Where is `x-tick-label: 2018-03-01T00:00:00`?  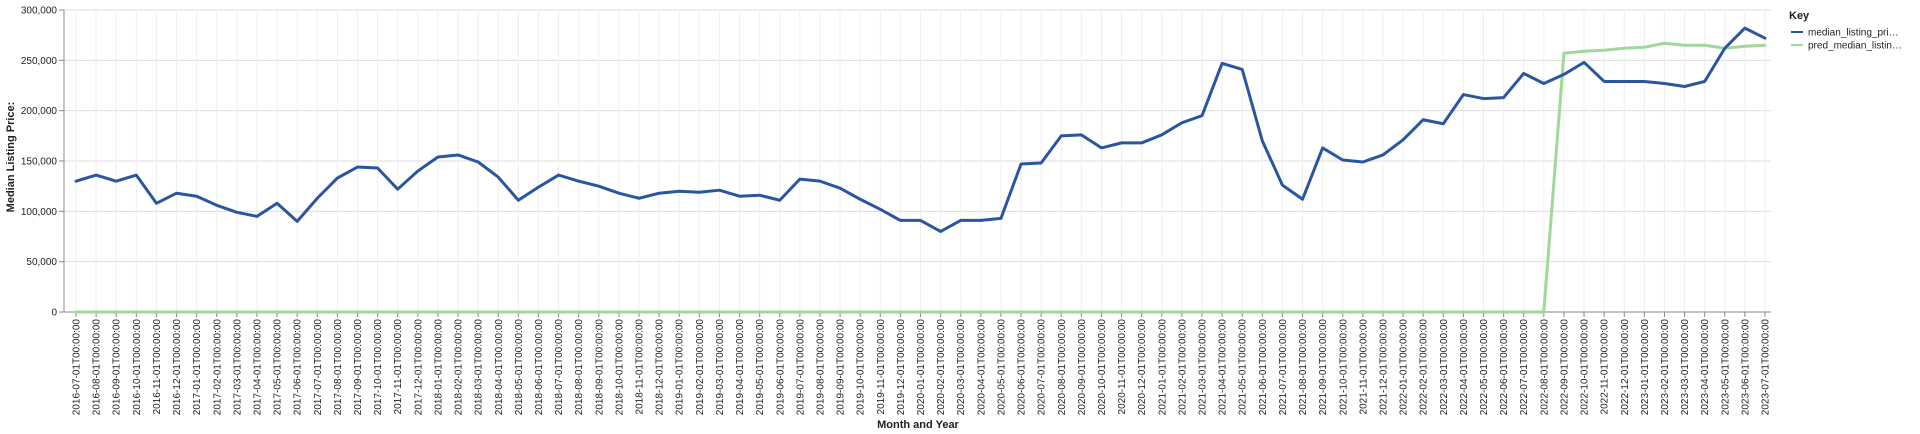 x-tick-label: 2018-03-01T00:00:00 is located at coordinates (479, 367).